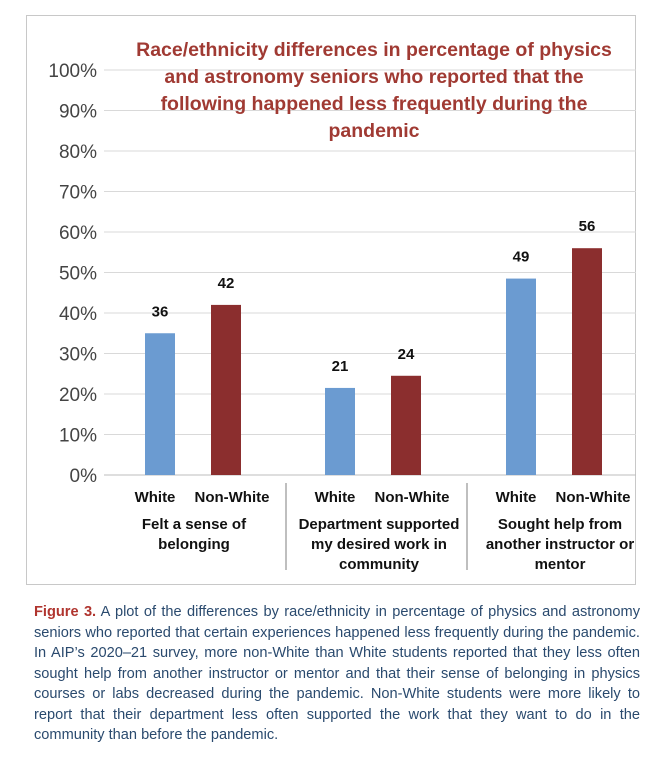 This screenshot has height=774, width=662. What do you see at coordinates (226, 283) in the screenshot?
I see `data-label: 42` at bounding box center [226, 283].